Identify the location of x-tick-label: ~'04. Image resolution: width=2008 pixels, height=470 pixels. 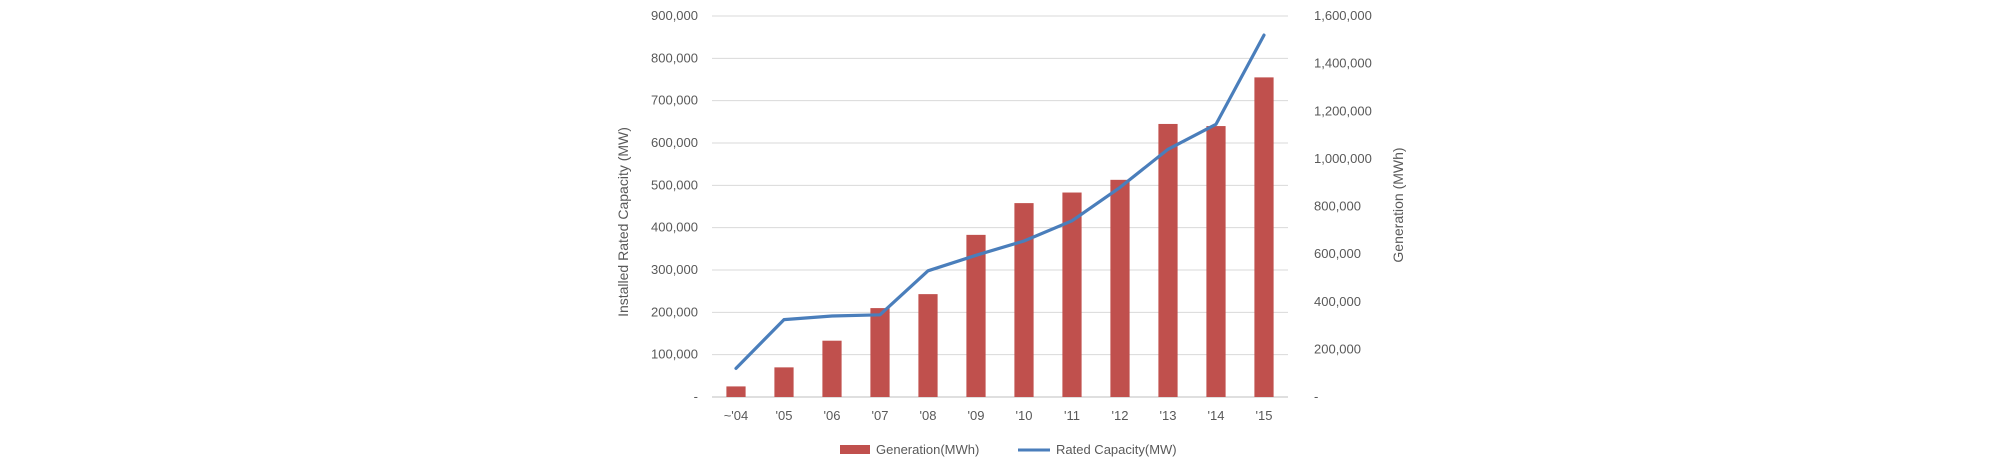
(736, 415).